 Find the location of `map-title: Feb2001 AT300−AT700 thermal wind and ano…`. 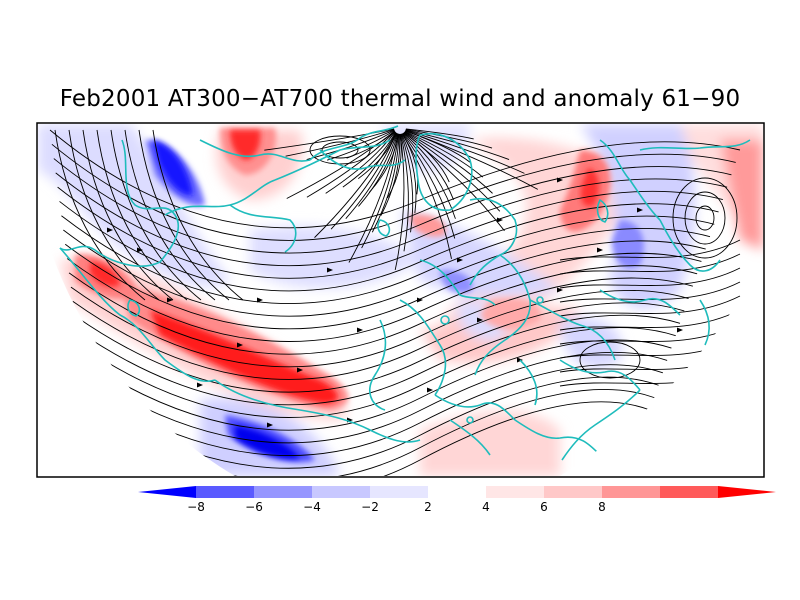

map-title: Feb2001 AT300−AT700 thermal wind and ano… is located at coordinates (400, 99).